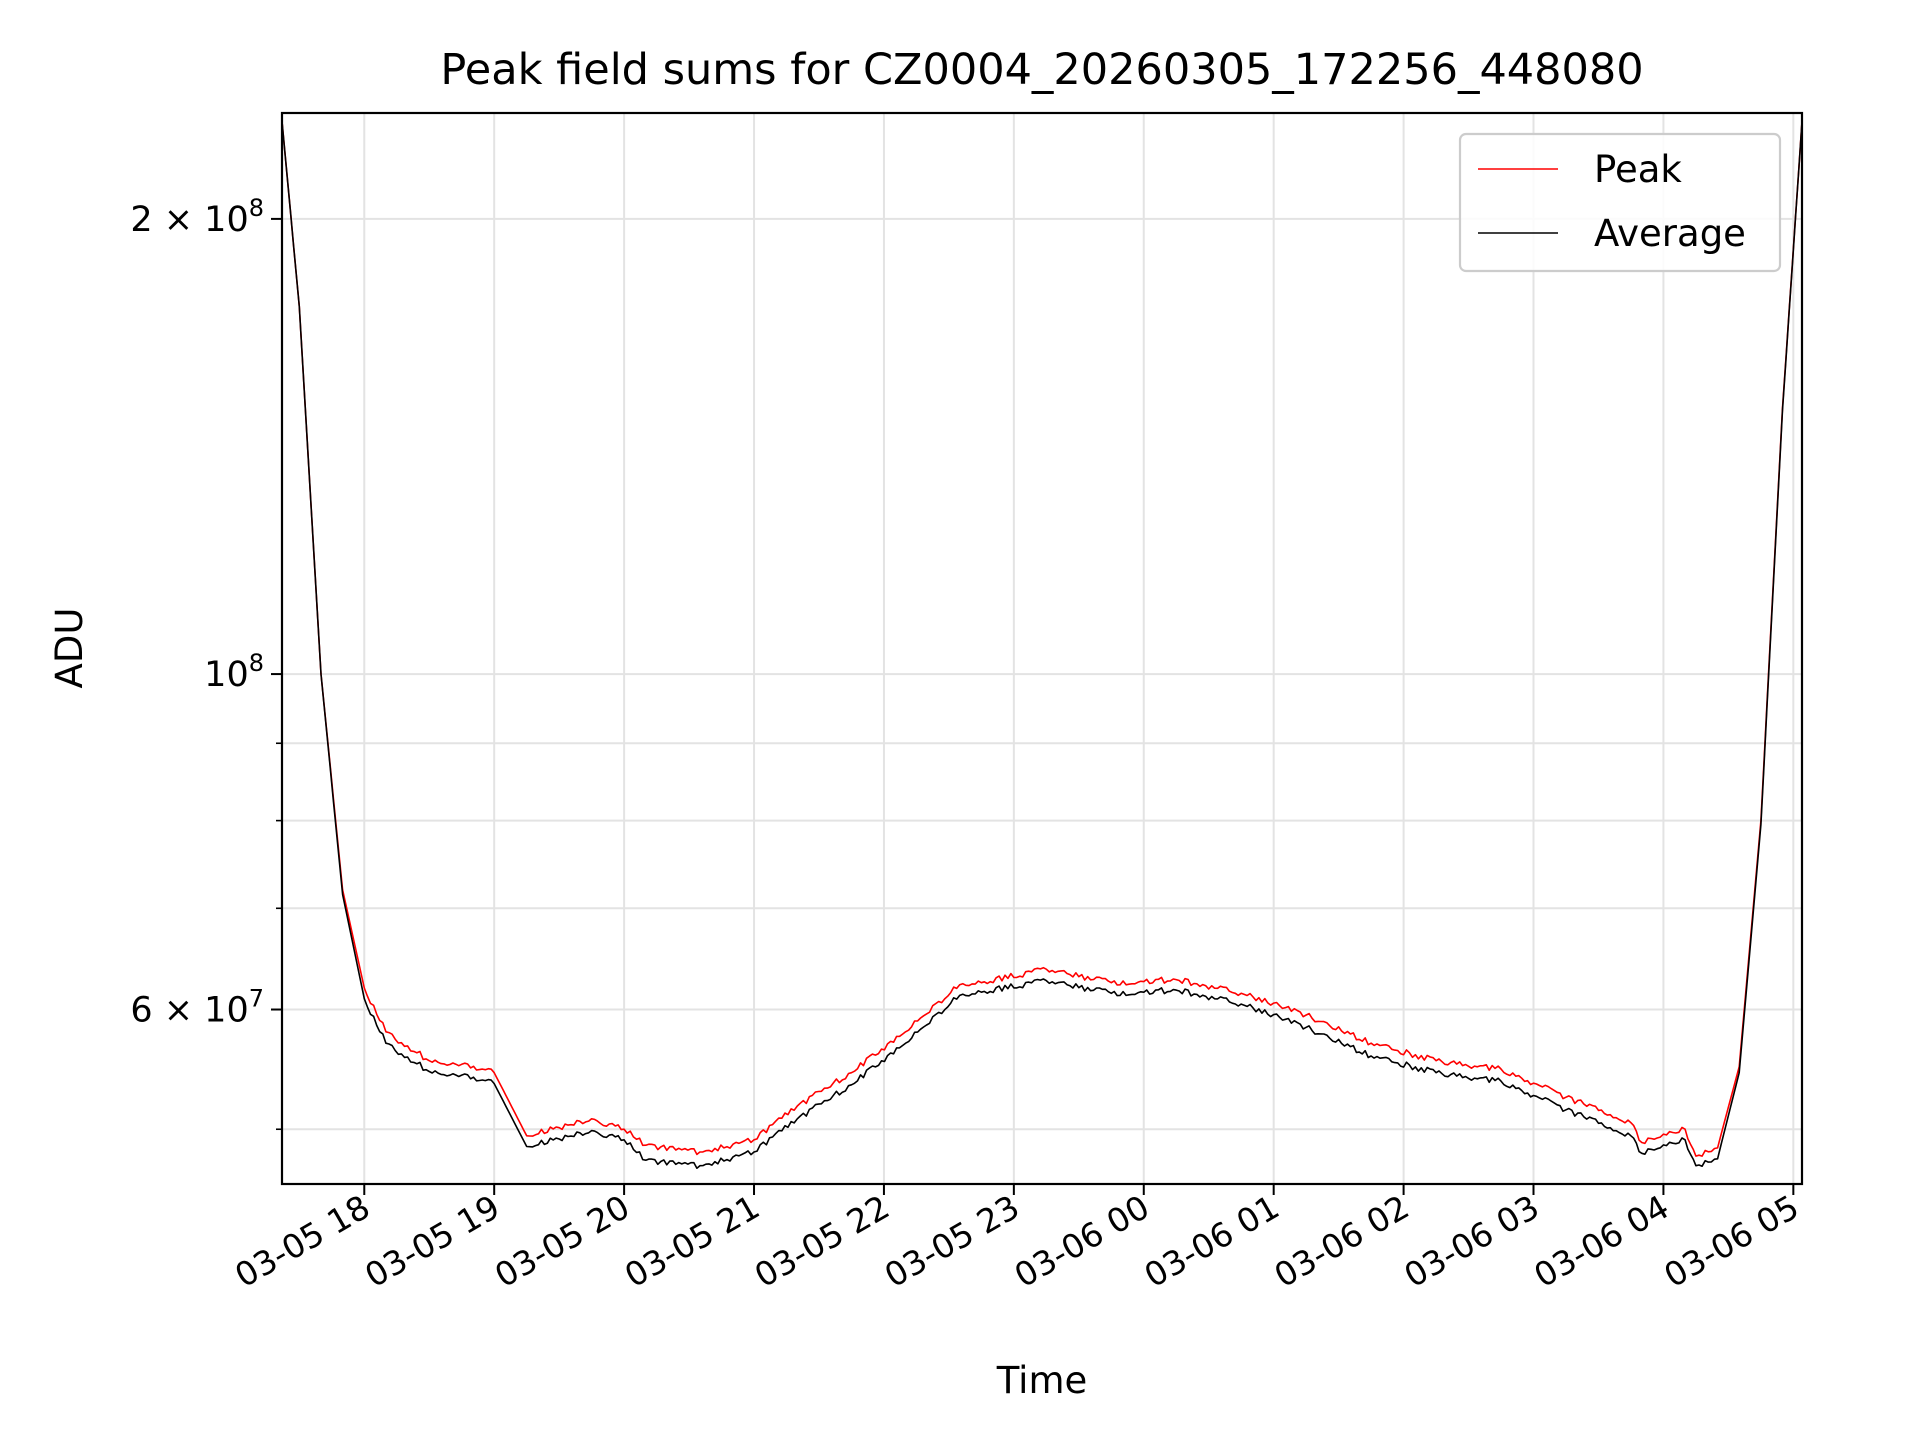 Image resolution: width=1920 pixels, height=1440 pixels. I want to click on legend: Peak Average, so click(1620, 202).